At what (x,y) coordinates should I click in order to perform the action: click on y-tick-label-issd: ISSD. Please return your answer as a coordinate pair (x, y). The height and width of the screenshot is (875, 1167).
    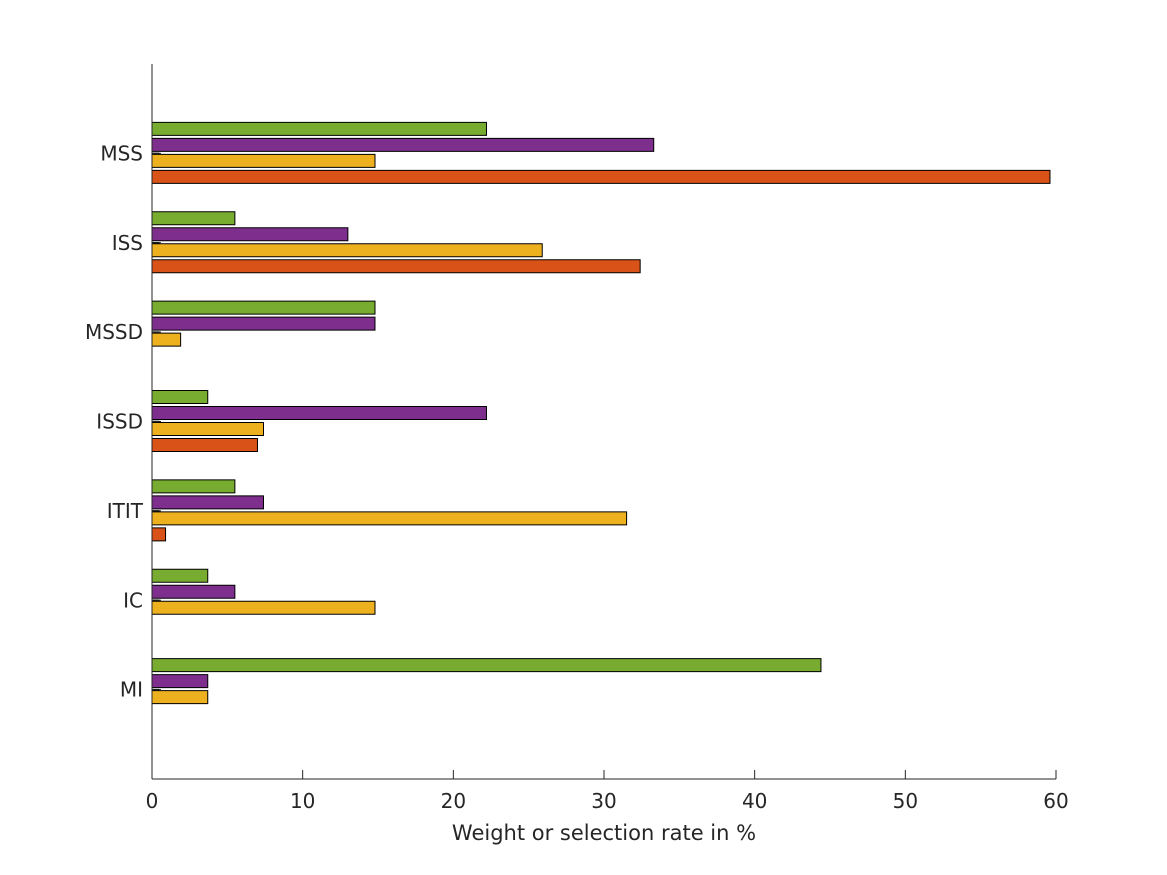
    Looking at the image, I should click on (119, 422).